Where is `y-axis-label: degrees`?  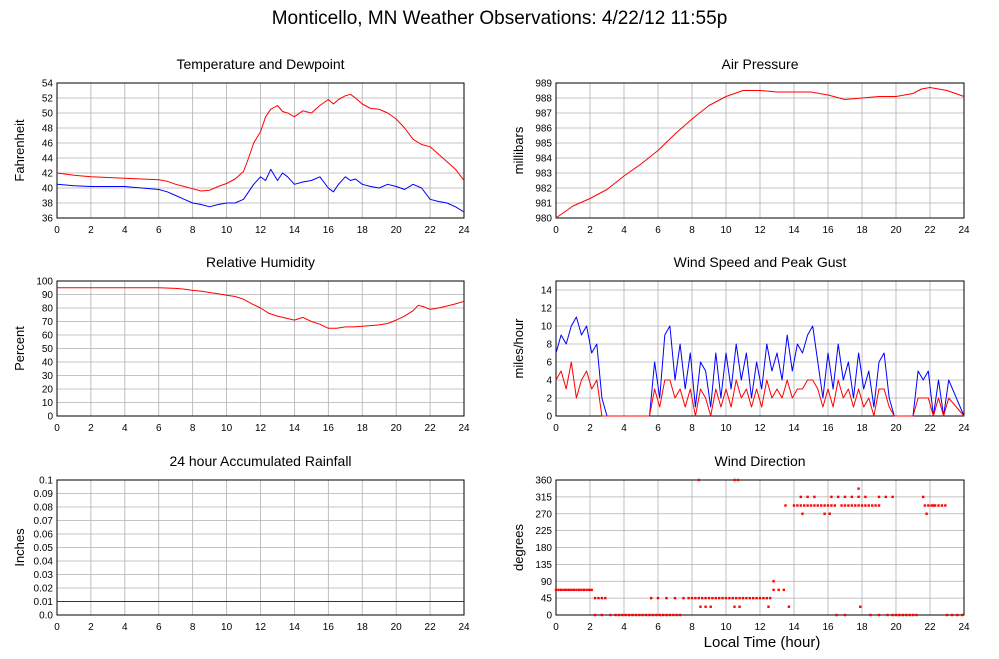 y-axis-label: degrees is located at coordinates (518, 547).